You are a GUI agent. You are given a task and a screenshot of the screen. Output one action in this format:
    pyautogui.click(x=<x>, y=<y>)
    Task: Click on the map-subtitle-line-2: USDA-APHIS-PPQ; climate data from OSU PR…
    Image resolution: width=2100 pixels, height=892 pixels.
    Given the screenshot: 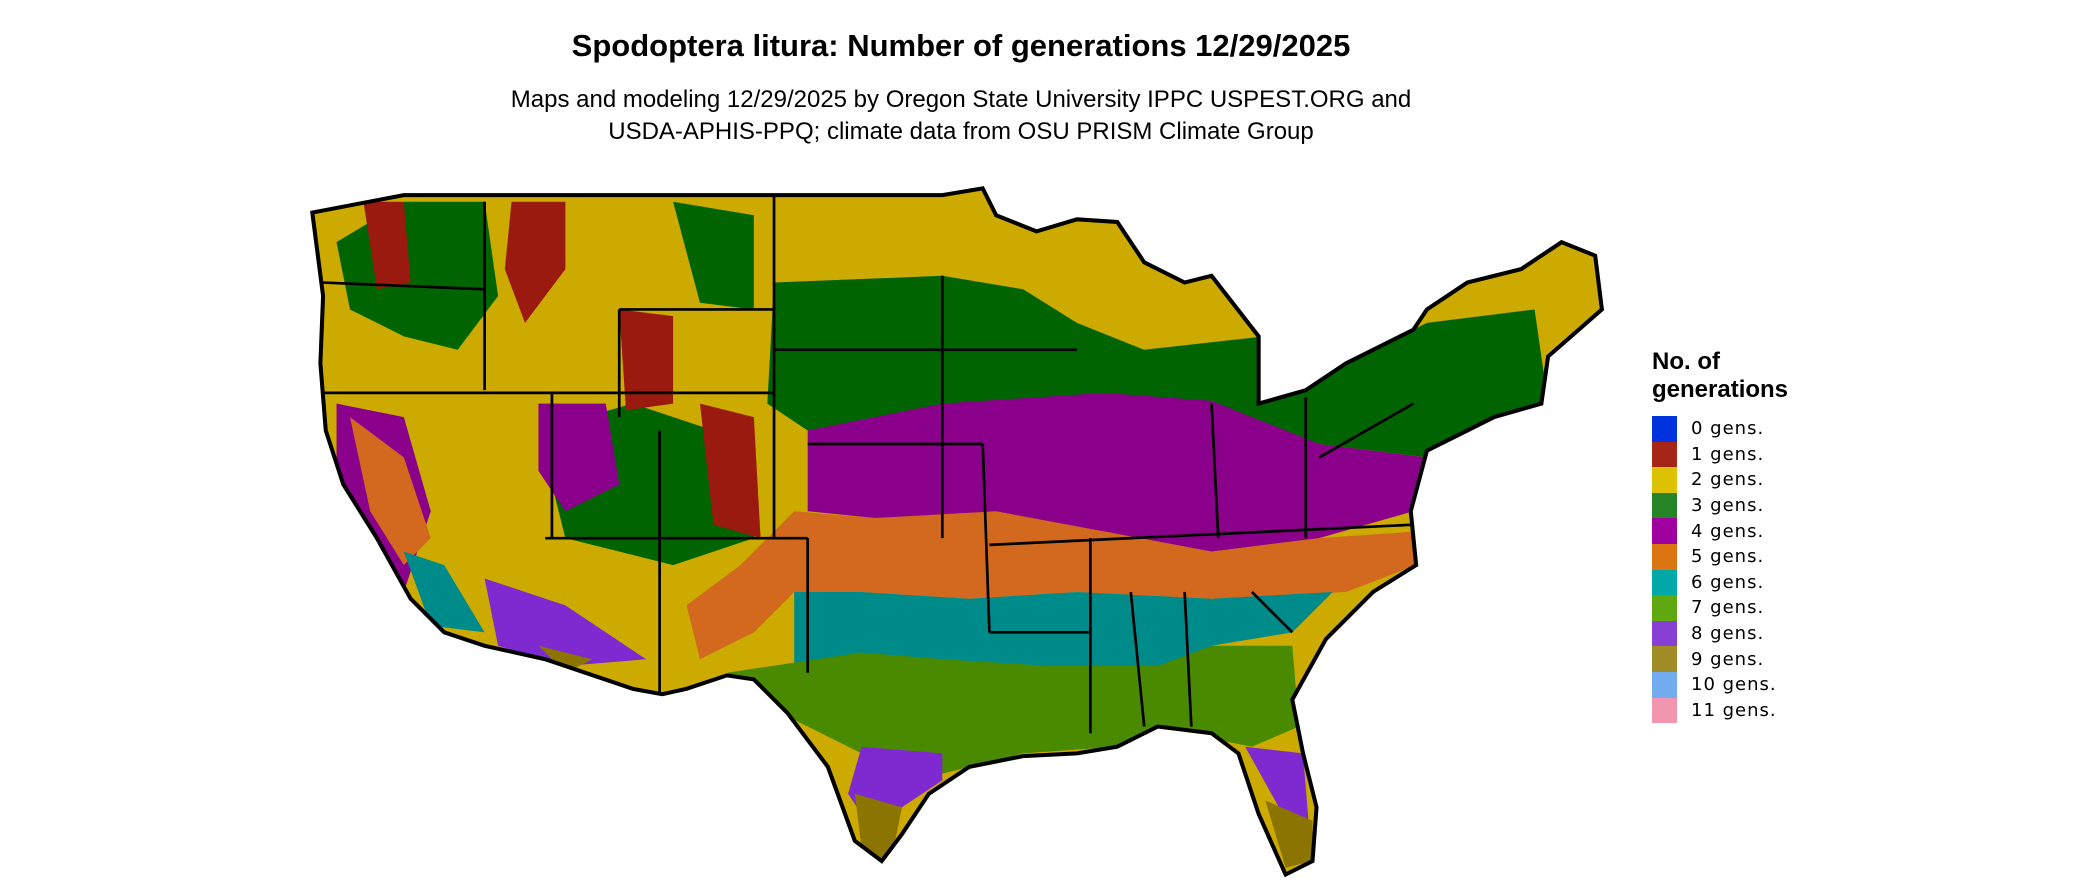 What is the action you would take?
    pyautogui.click(x=961, y=131)
    